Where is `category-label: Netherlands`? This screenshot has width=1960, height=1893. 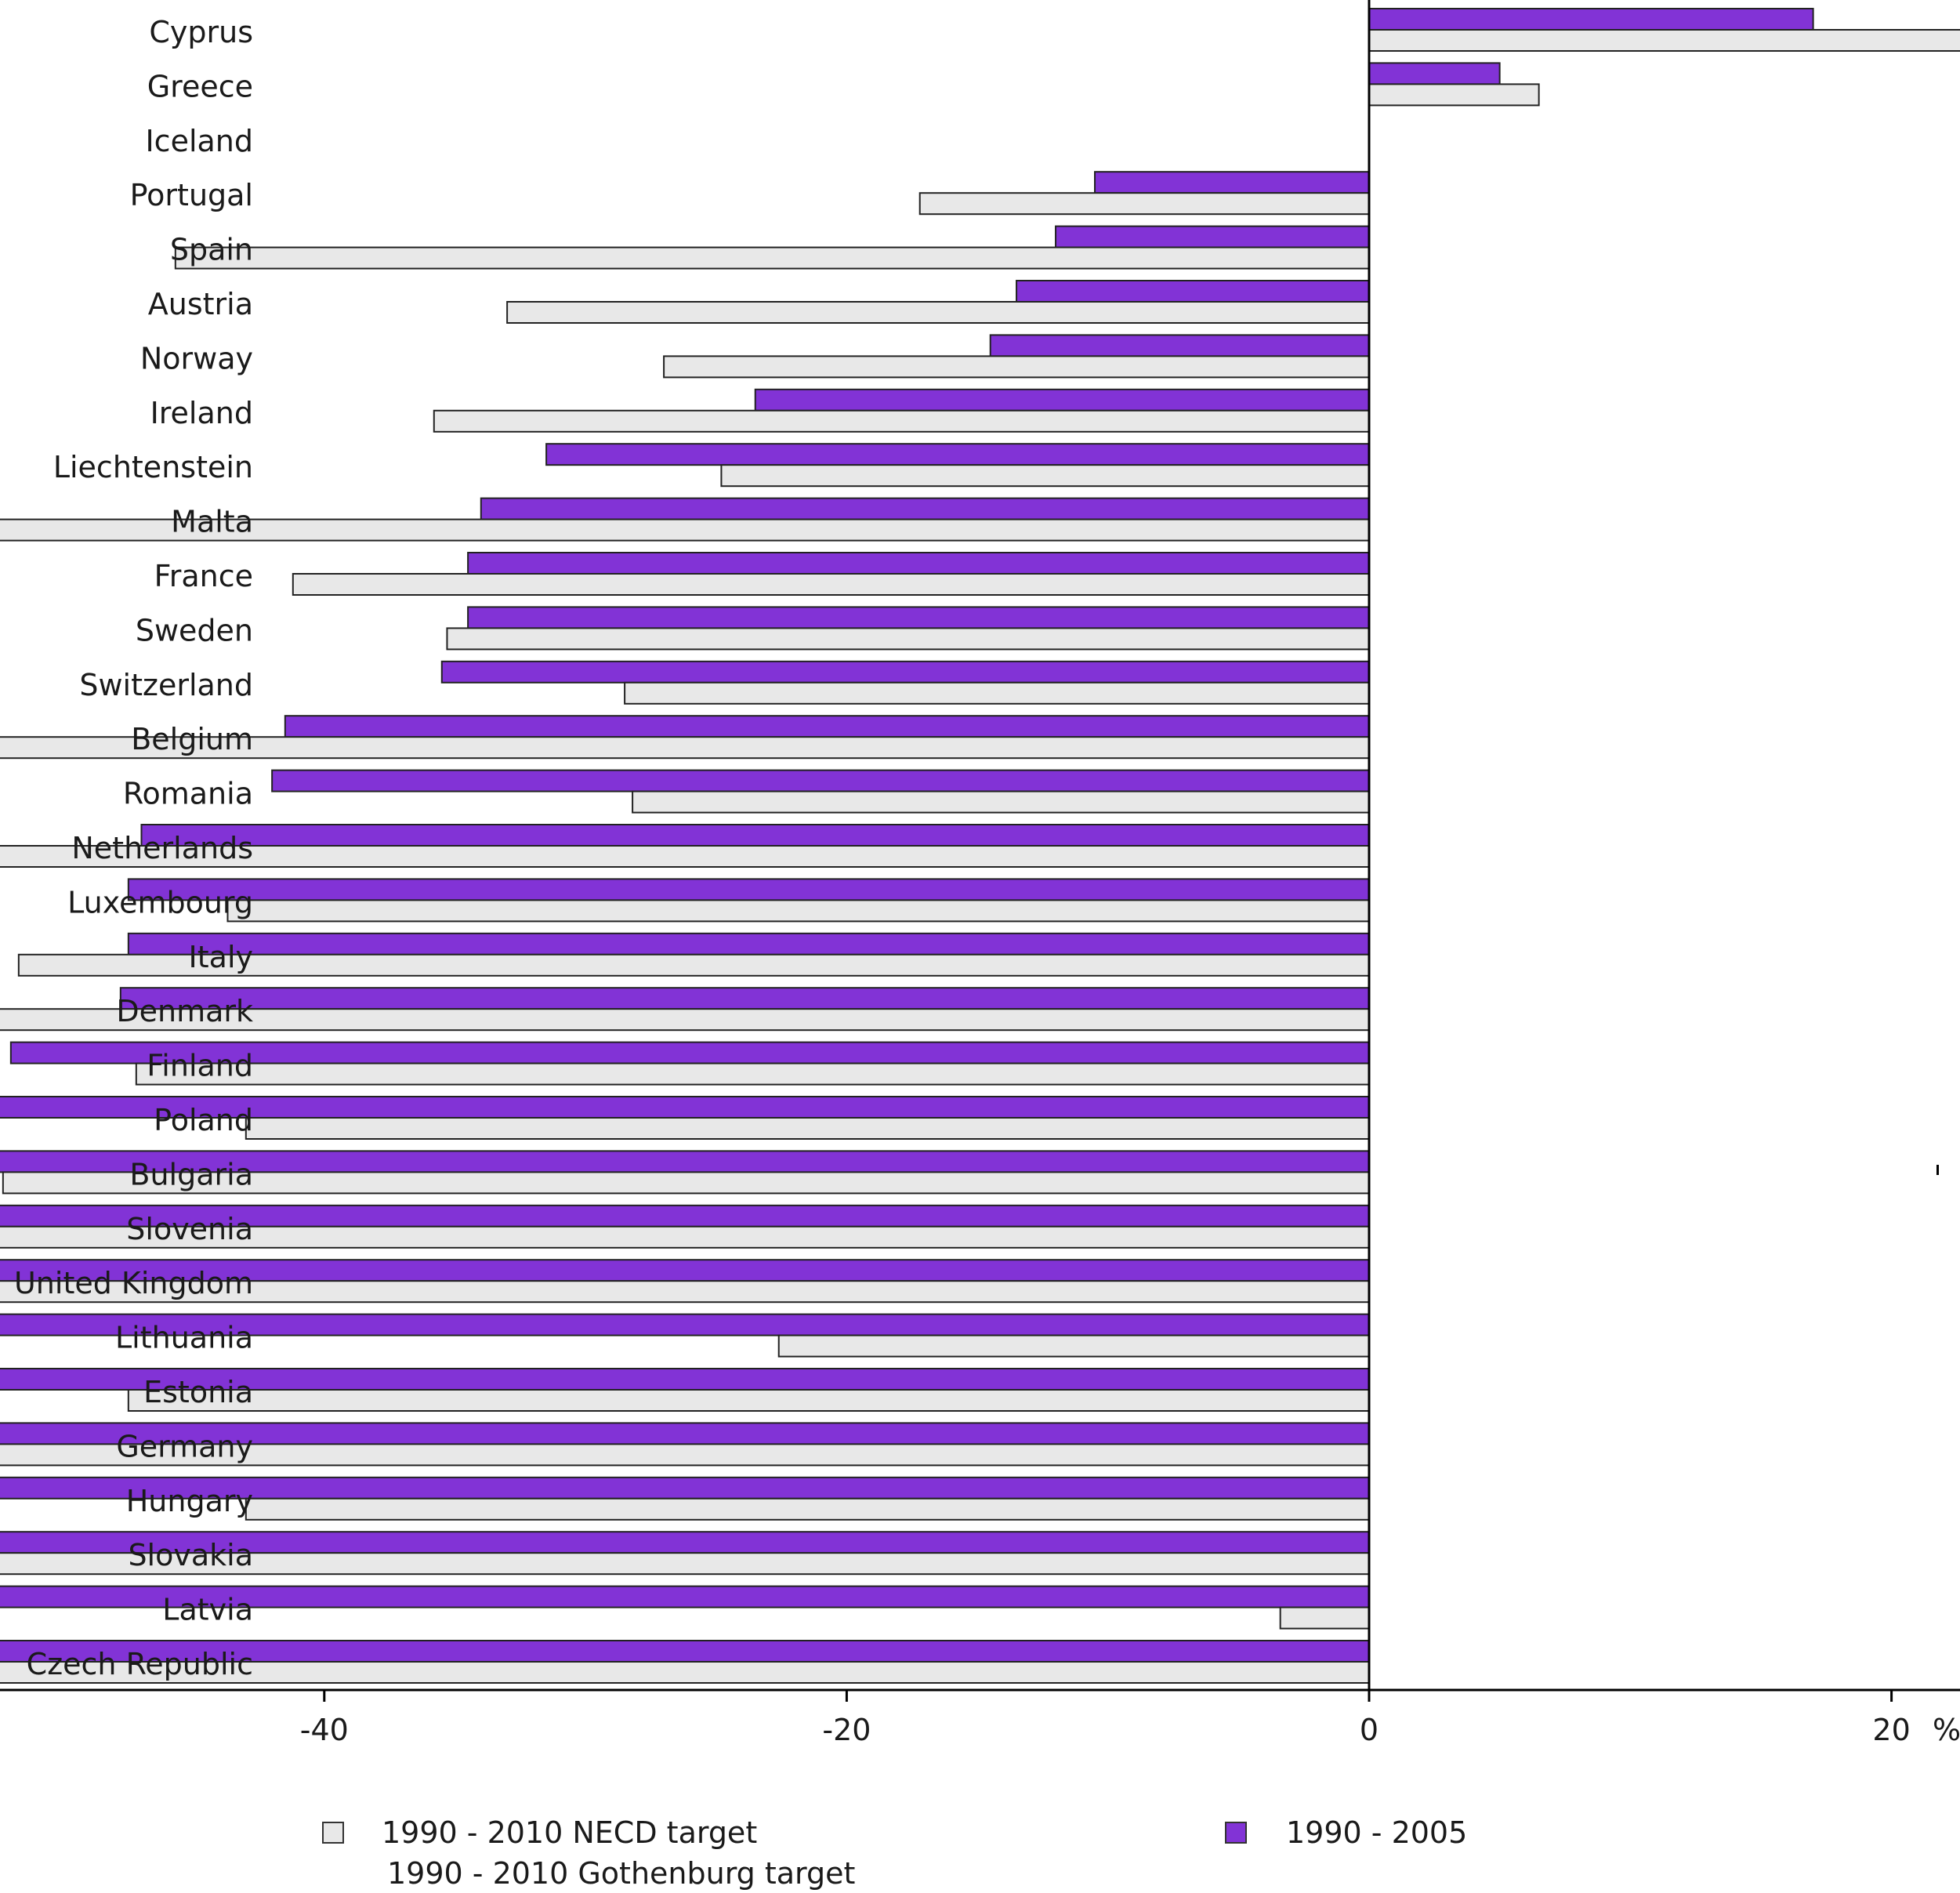
category-label: Netherlands is located at coordinates (162, 848).